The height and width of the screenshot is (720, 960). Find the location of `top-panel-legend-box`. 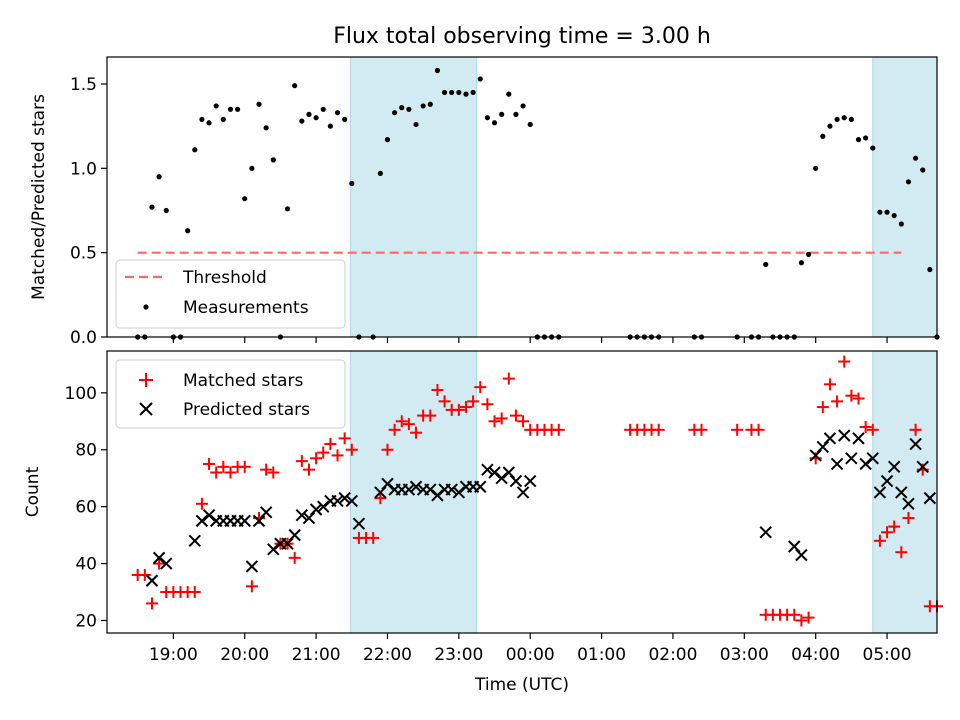

top-panel-legend-box is located at coordinates (230, 294).